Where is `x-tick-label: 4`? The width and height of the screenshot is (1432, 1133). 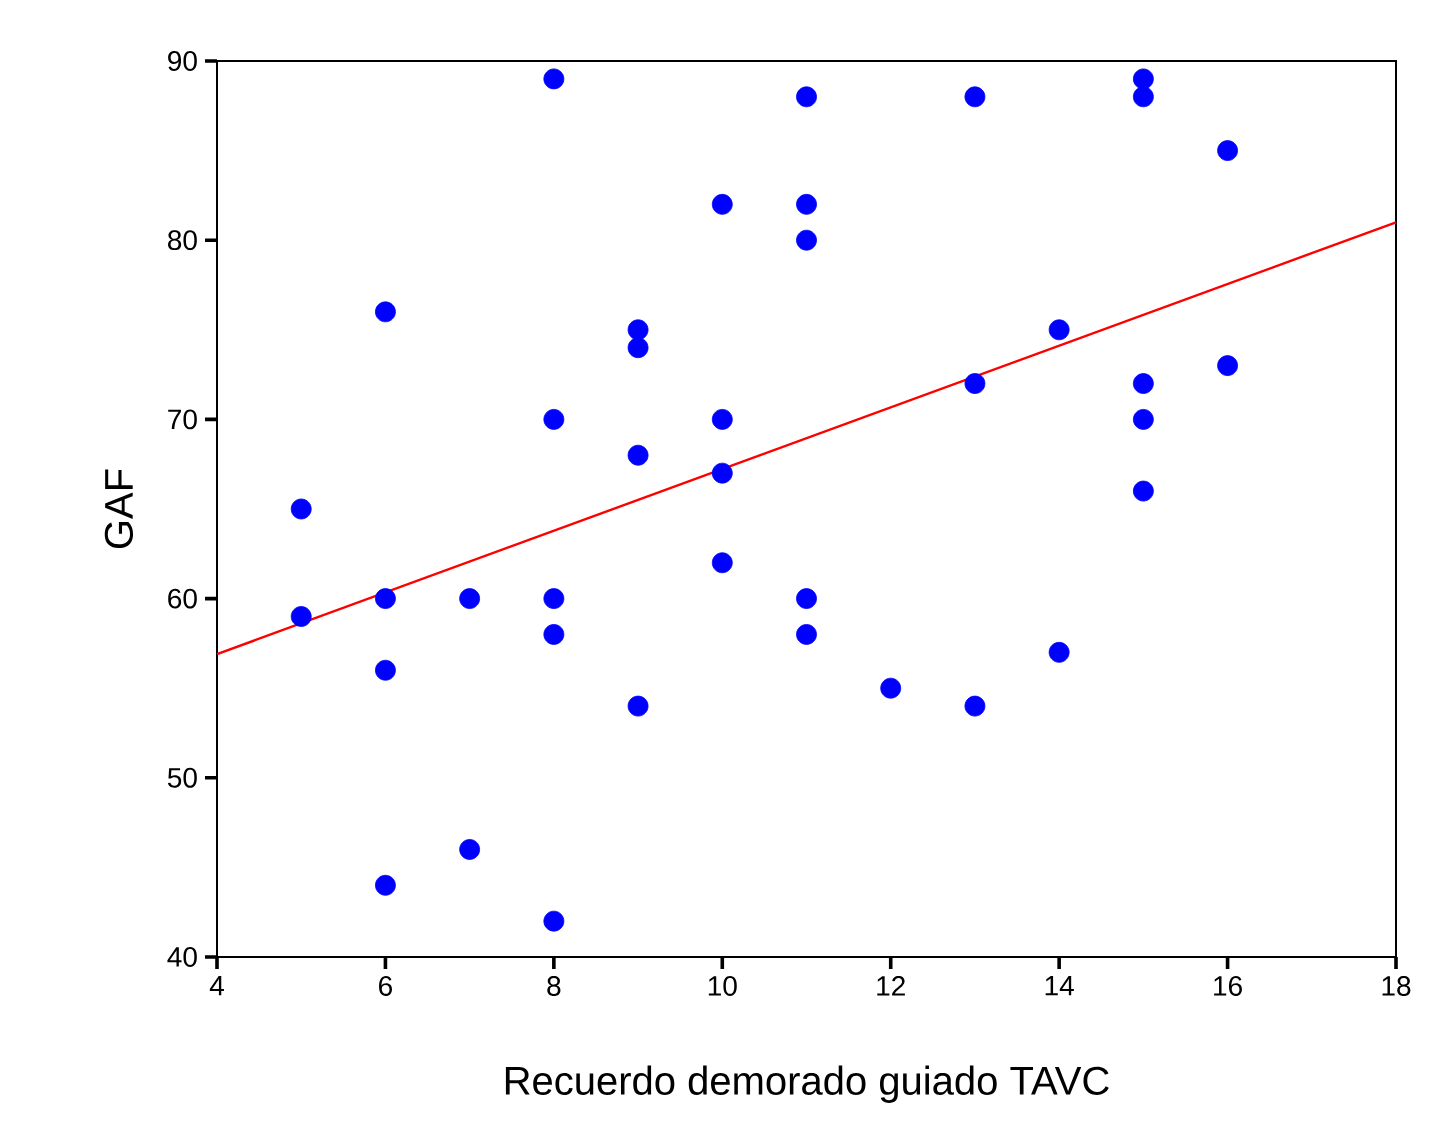 x-tick-label: 4 is located at coordinates (216, 986).